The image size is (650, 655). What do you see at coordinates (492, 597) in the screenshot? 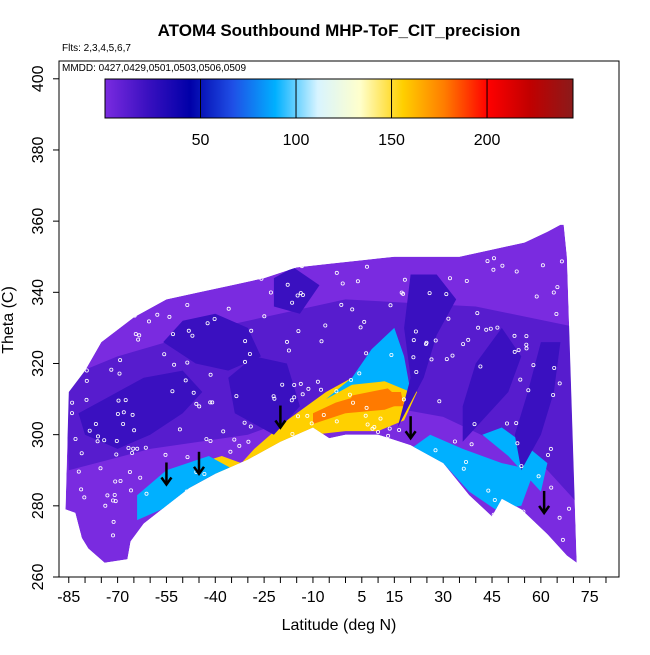
I see `x-tick-label: 45` at bounding box center [492, 597].